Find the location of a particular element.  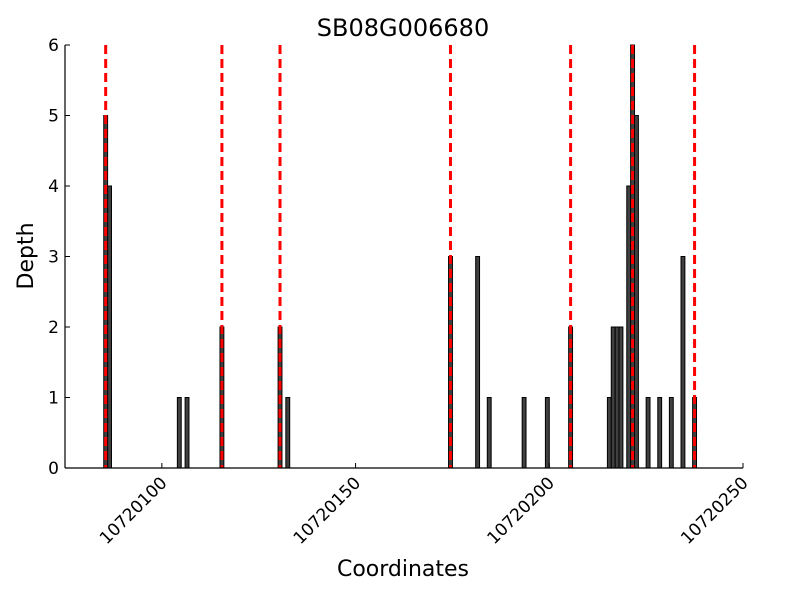

x-tick-label: 10720150 is located at coordinates (327, 510).